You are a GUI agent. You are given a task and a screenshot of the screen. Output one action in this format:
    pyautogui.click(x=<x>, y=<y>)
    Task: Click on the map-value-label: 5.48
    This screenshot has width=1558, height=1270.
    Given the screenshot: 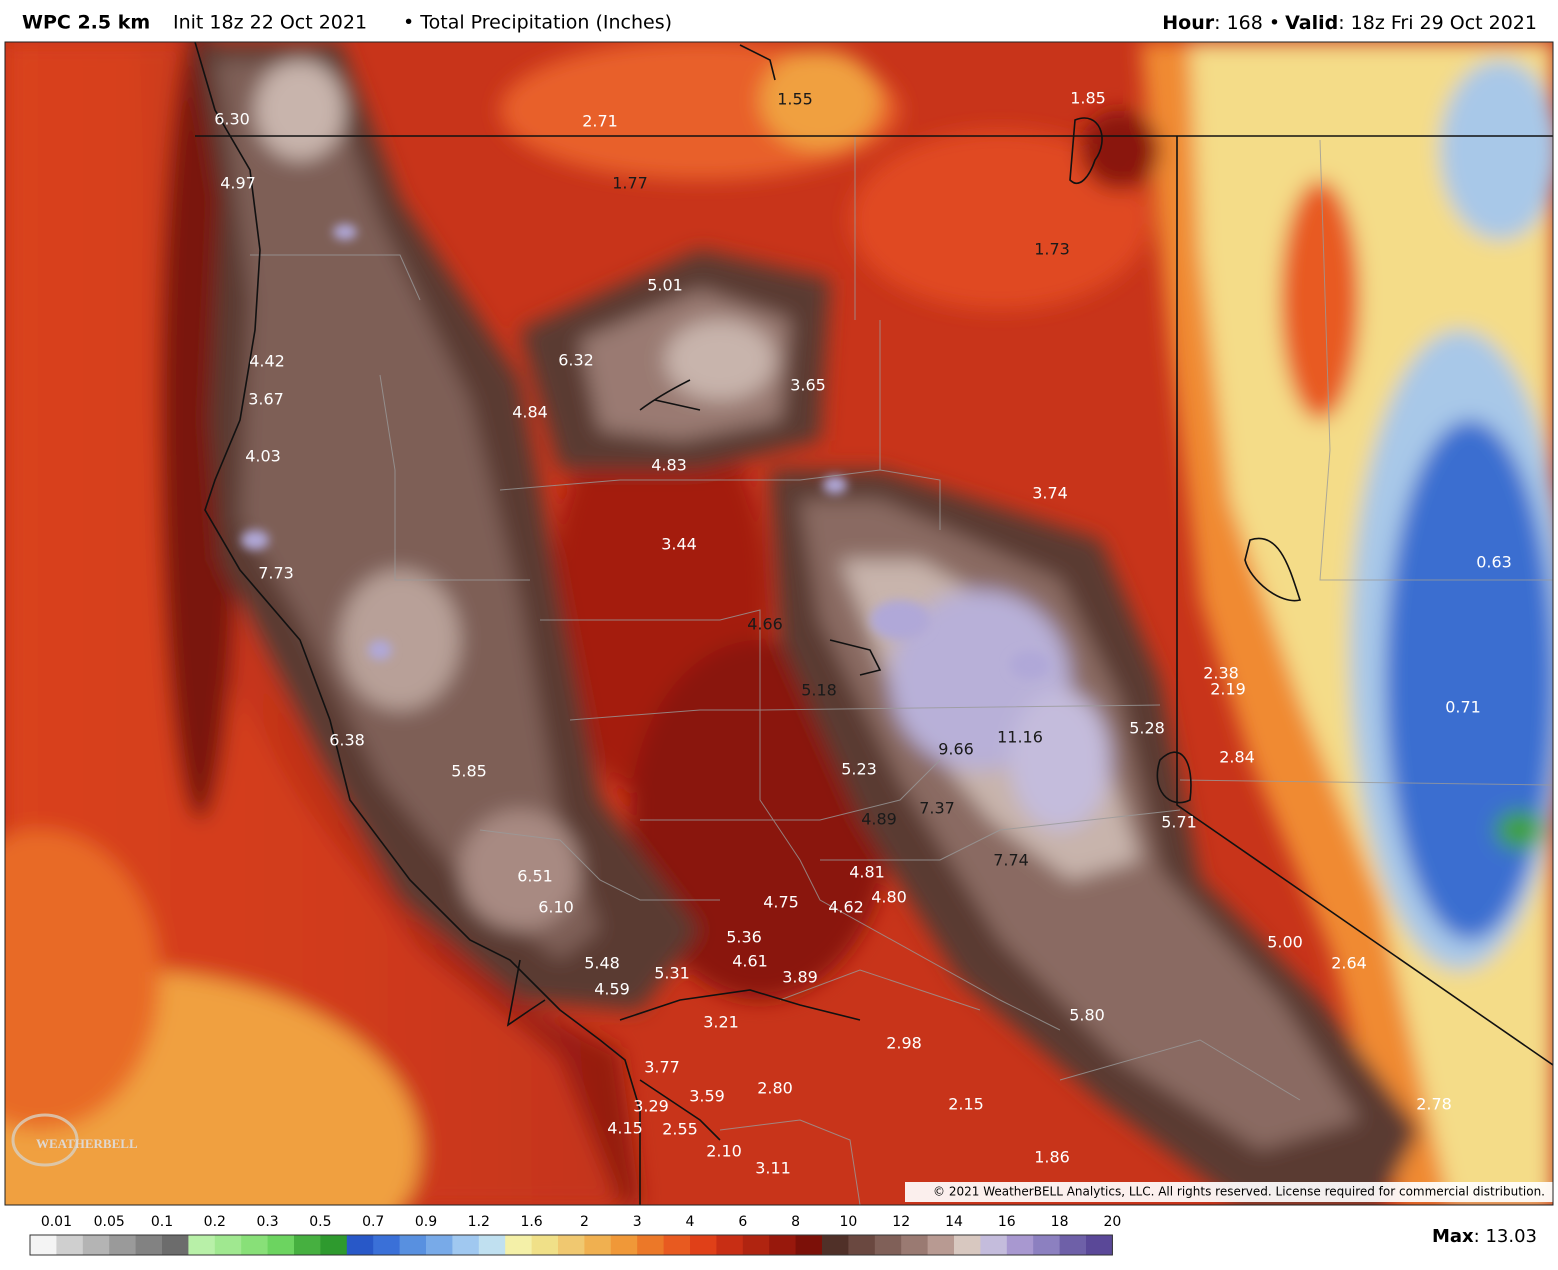 What is the action you would take?
    pyautogui.click(x=602, y=963)
    